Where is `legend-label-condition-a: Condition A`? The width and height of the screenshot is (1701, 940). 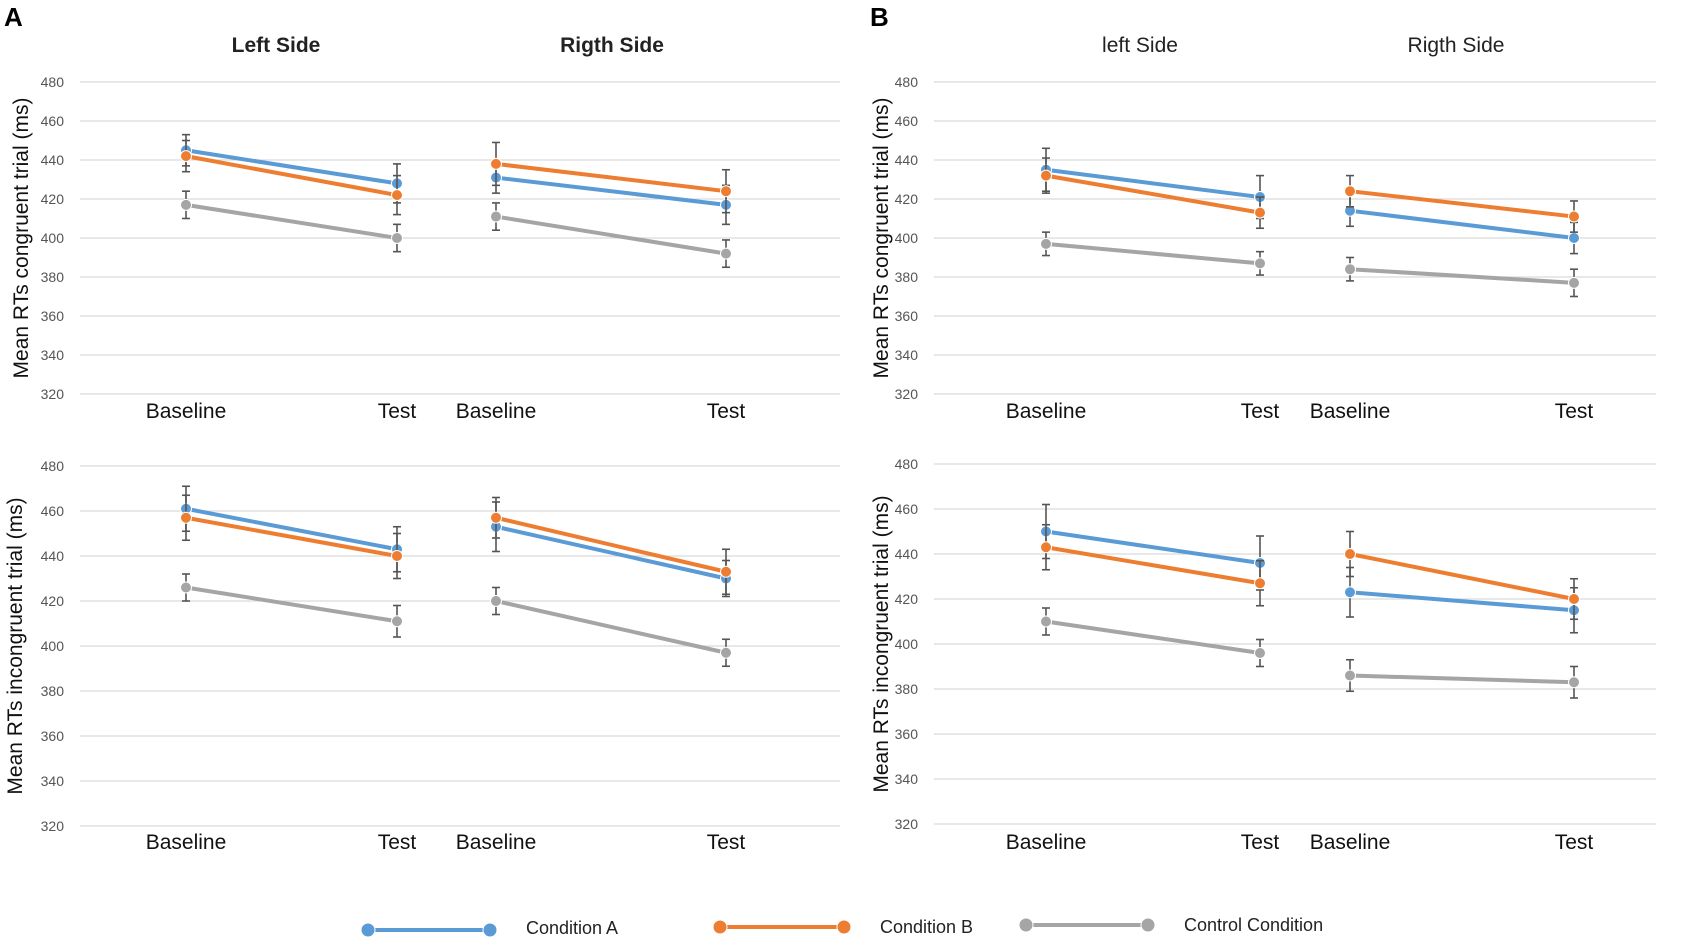 legend-label-condition-a: Condition A is located at coordinates (572, 928).